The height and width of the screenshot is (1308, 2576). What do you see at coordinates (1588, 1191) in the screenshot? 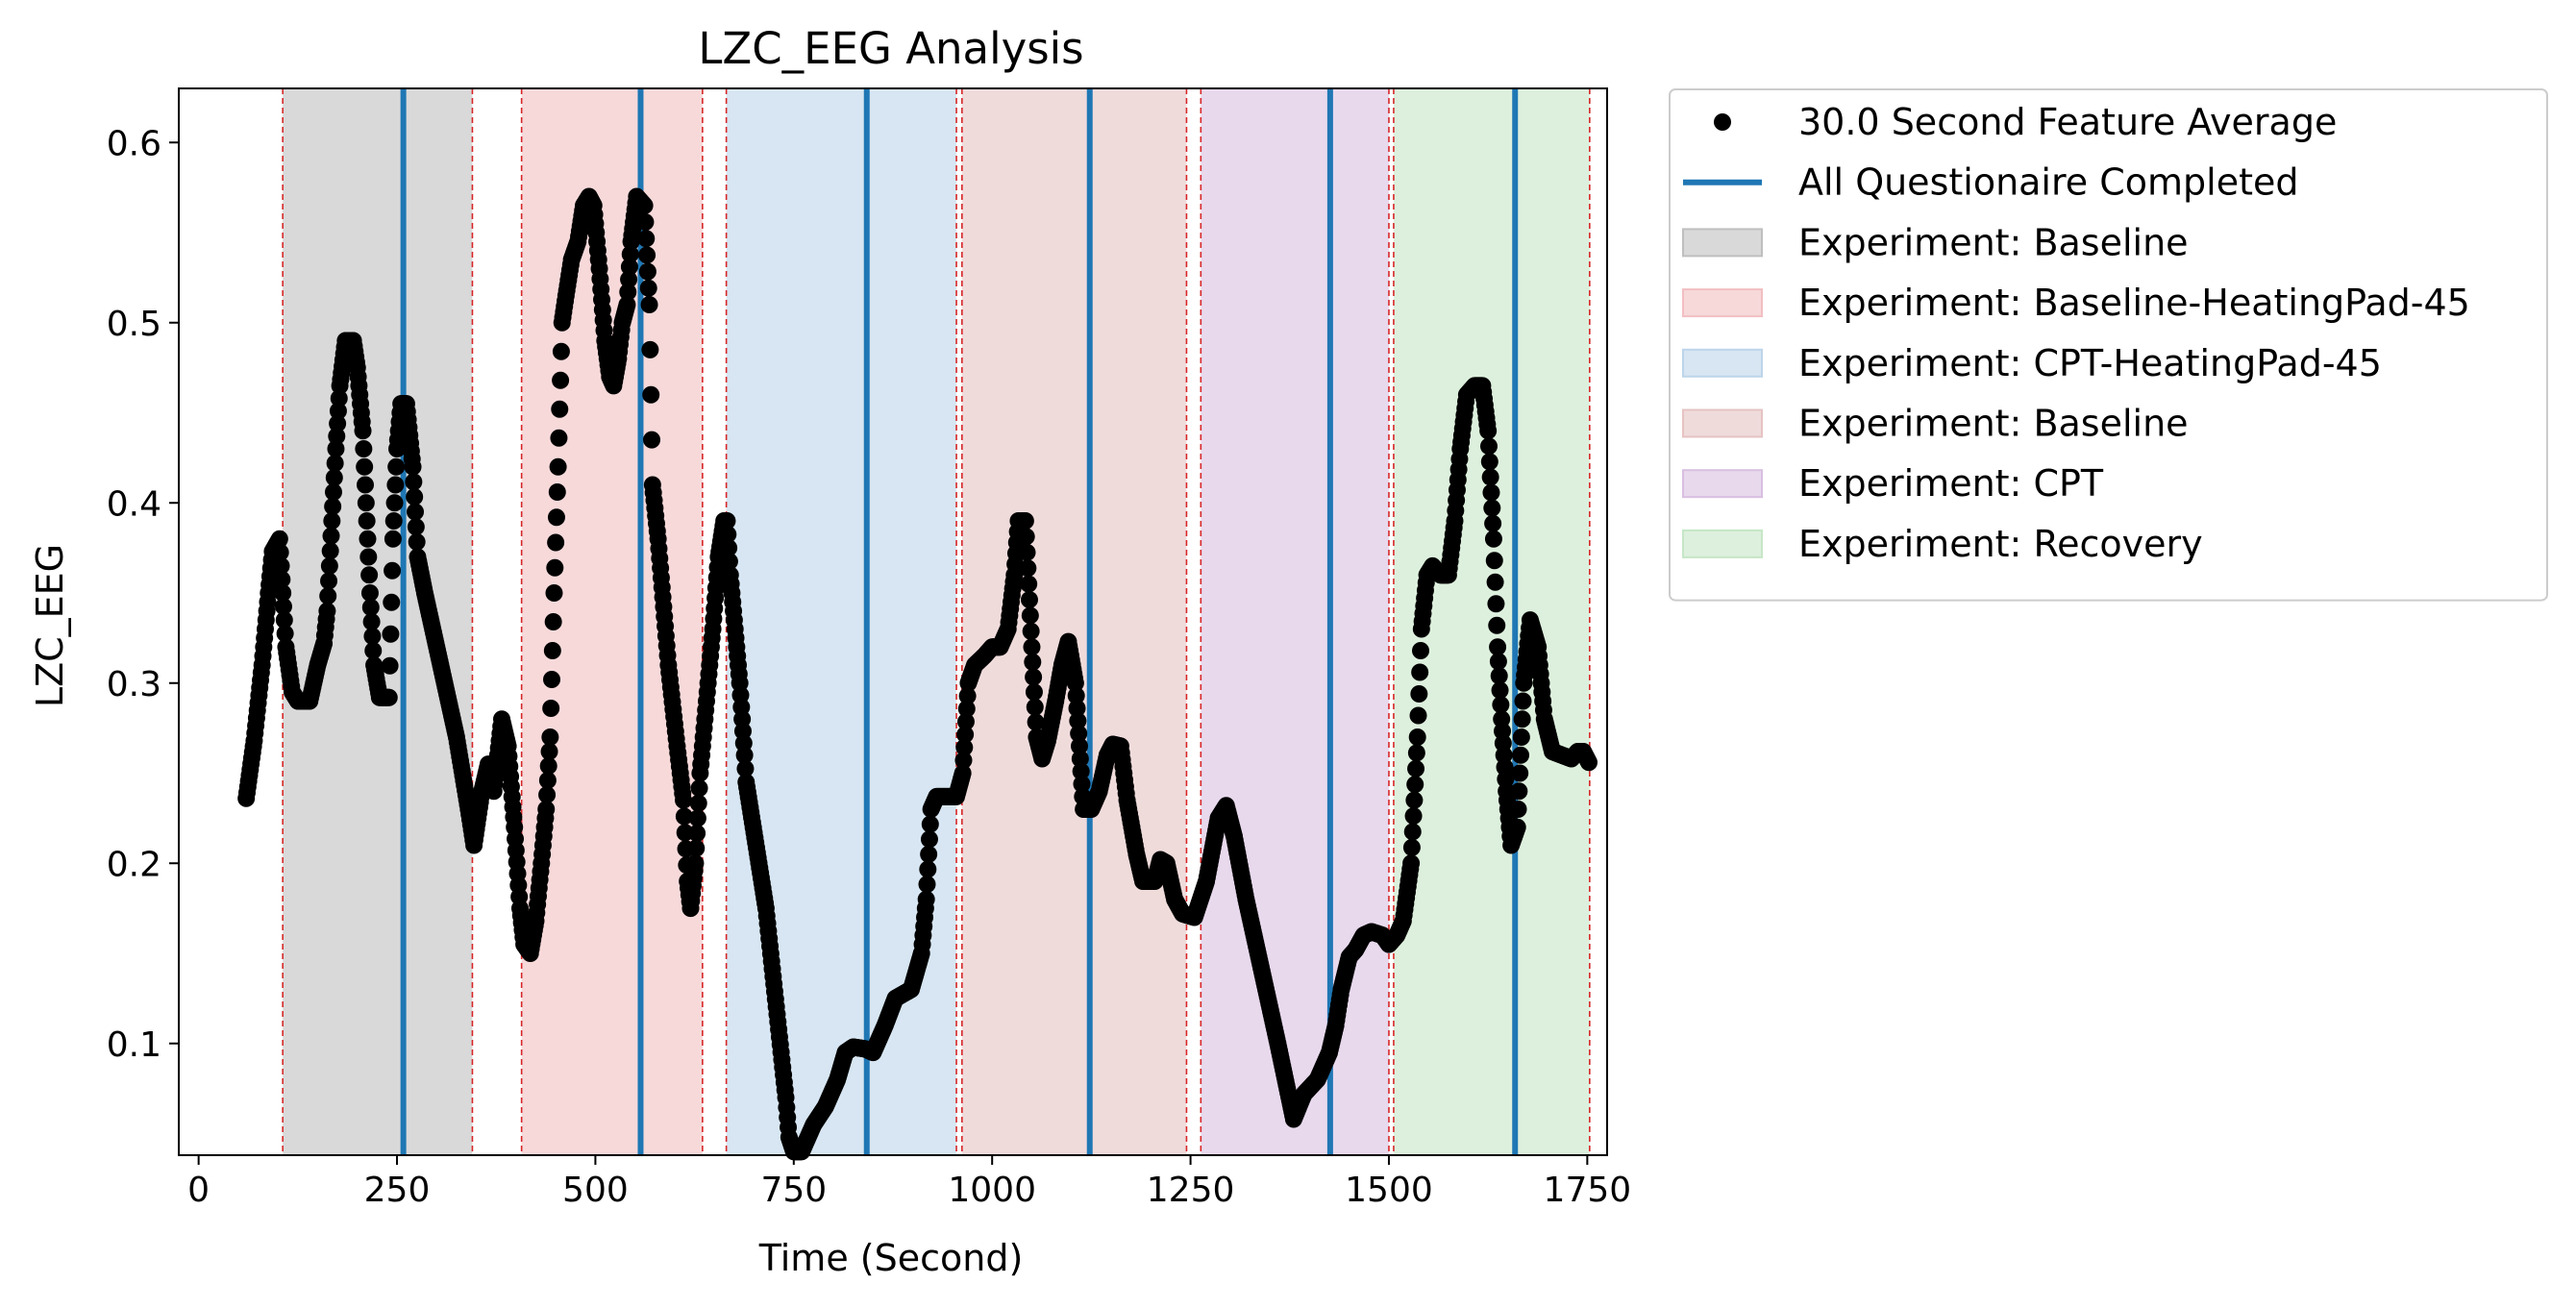
I see `x-tick-label: 1750` at bounding box center [1588, 1191].